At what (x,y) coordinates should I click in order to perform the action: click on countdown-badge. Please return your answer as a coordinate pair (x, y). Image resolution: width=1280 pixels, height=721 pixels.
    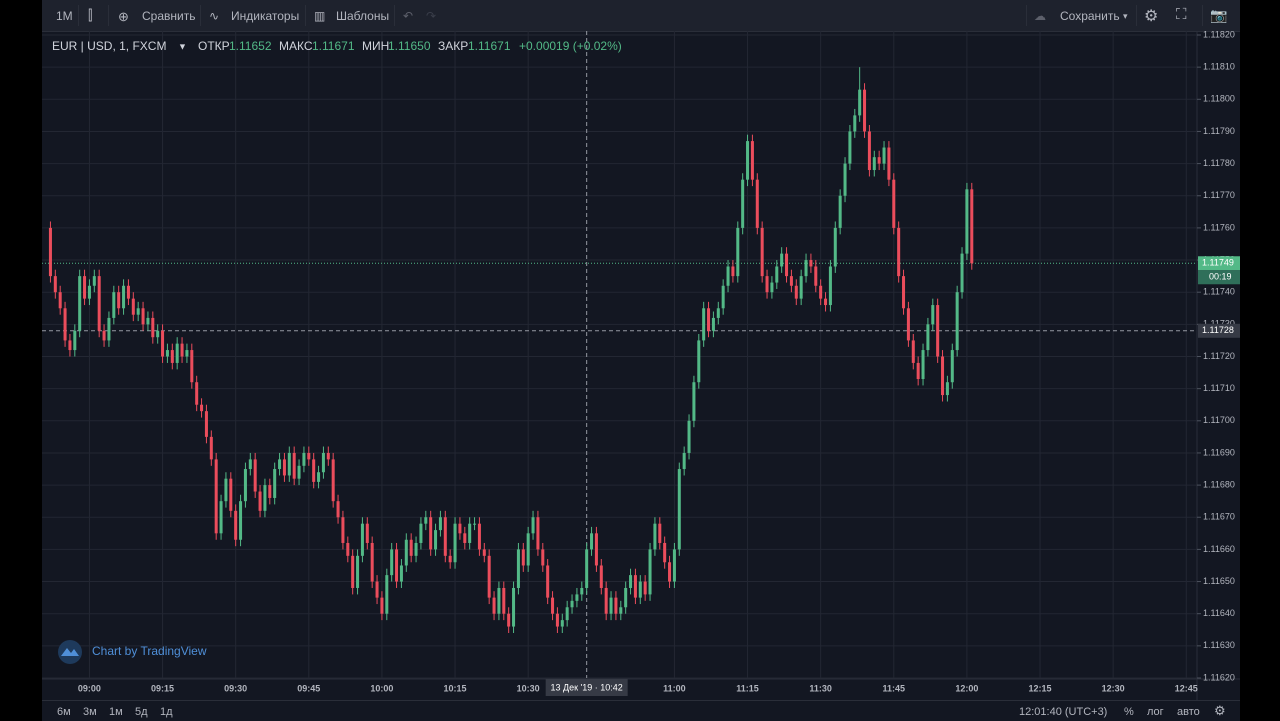
    Looking at the image, I should click on (1219, 277).